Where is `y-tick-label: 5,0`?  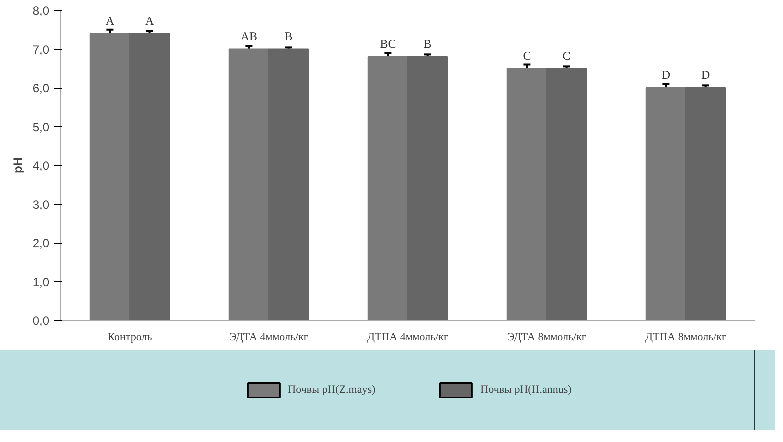
y-tick-label: 5,0 is located at coordinates (41, 127).